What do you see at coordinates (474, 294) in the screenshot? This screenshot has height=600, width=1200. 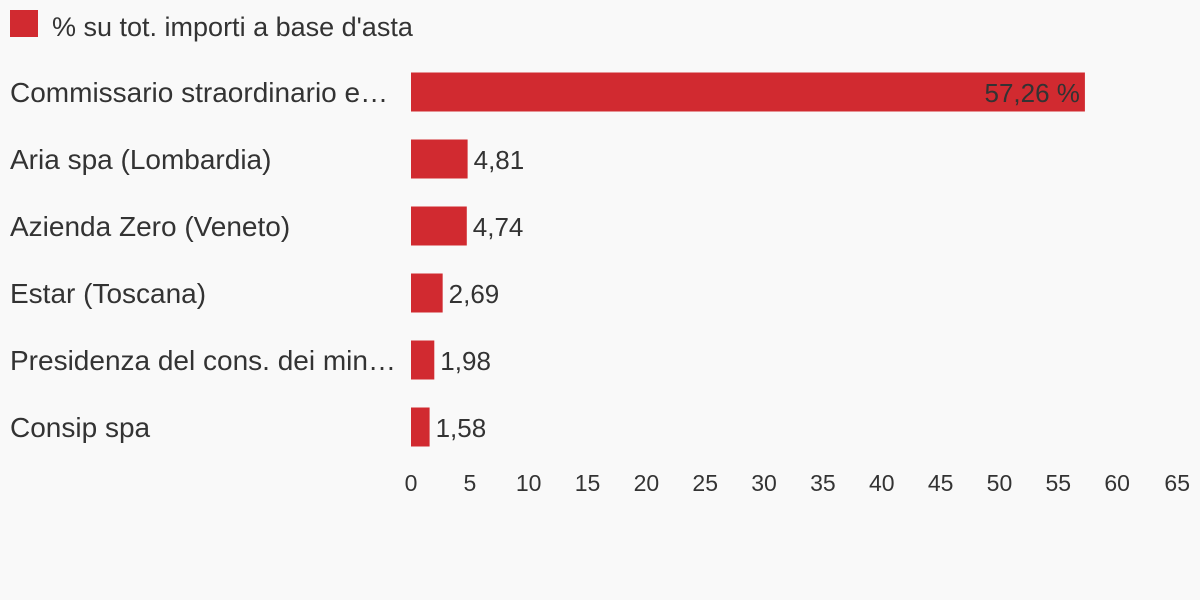 I see `data-label: 2,69` at bounding box center [474, 294].